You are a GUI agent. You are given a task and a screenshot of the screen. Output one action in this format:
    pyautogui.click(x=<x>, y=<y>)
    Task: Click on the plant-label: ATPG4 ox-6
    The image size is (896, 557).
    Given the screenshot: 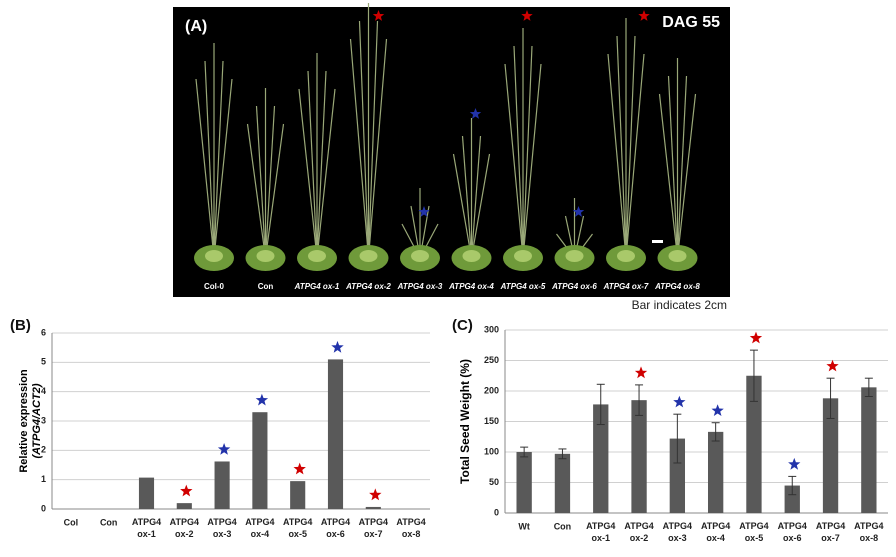 What is the action you would take?
    pyautogui.click(x=574, y=286)
    